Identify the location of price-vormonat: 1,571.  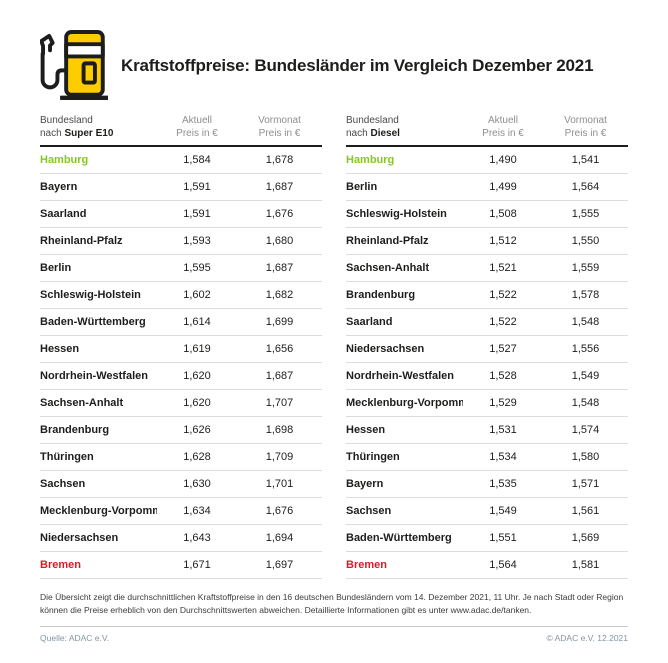
(585, 484).